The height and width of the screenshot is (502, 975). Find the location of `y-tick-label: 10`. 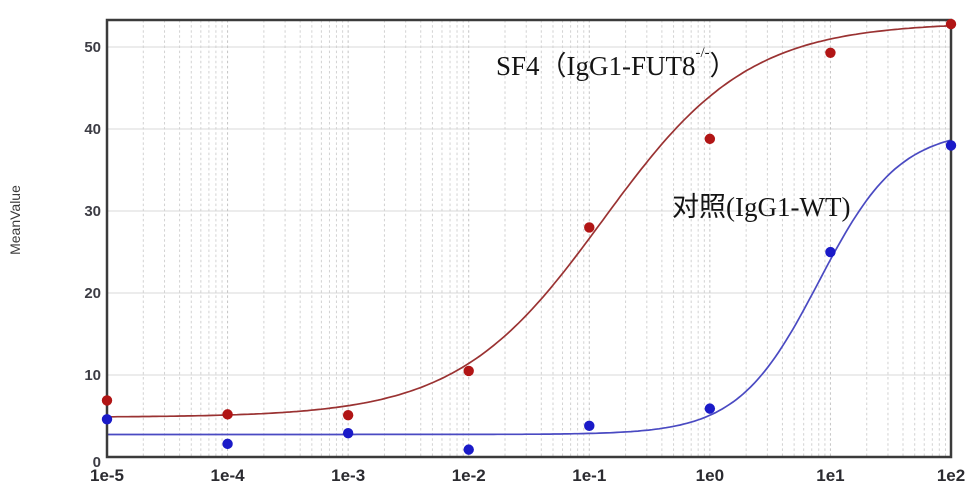

y-tick-label: 10 is located at coordinates (92, 375).